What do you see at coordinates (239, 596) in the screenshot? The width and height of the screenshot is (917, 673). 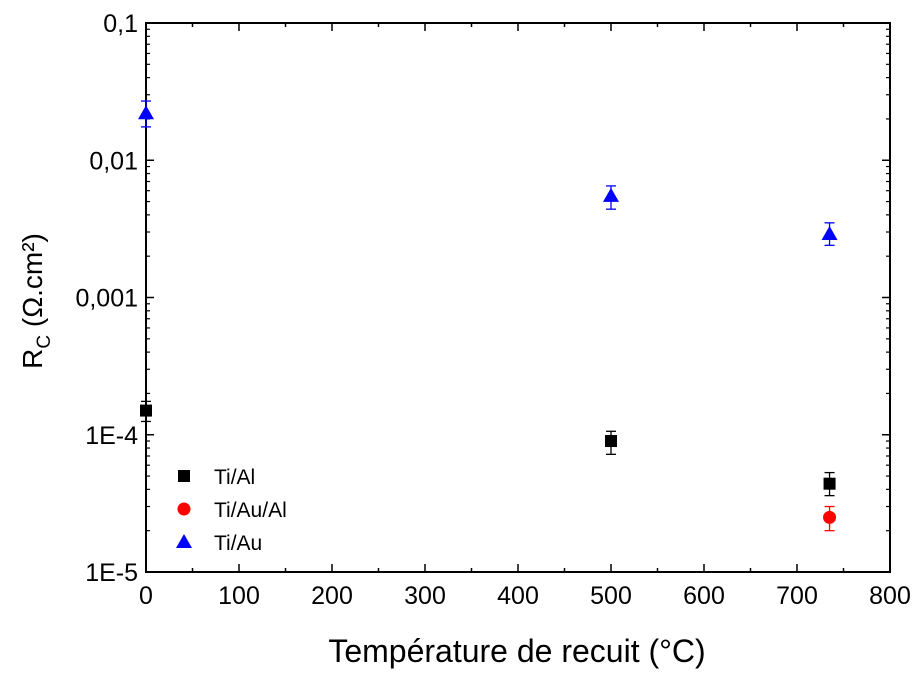 I see `x-tick-label: 100` at bounding box center [239, 596].